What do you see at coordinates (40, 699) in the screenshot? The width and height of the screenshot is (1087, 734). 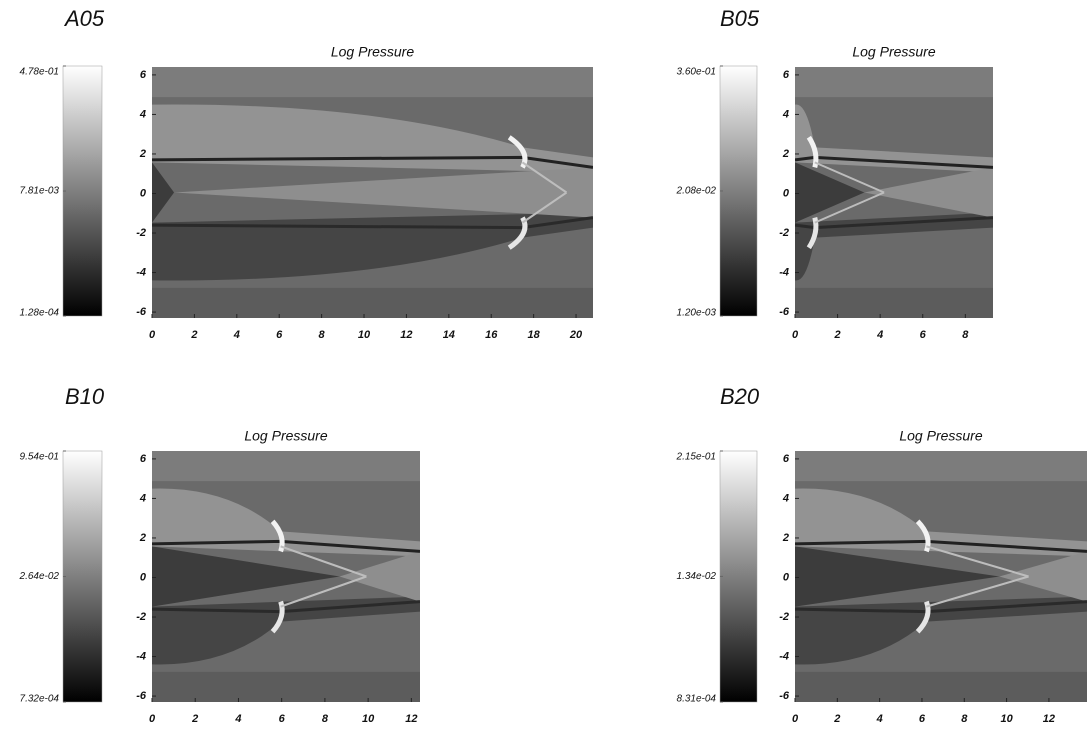 I see `colorbar-tick-label: 7.32e-04` at bounding box center [40, 699].